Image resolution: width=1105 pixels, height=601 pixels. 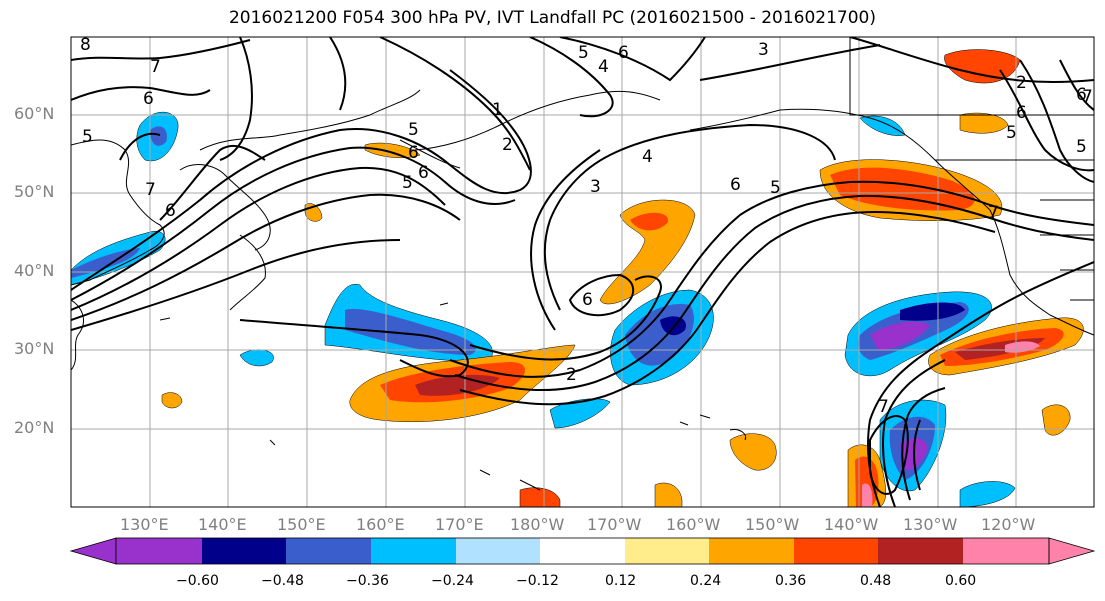 I want to click on colorbar-tick-label: −0.24, so click(x=452, y=581).